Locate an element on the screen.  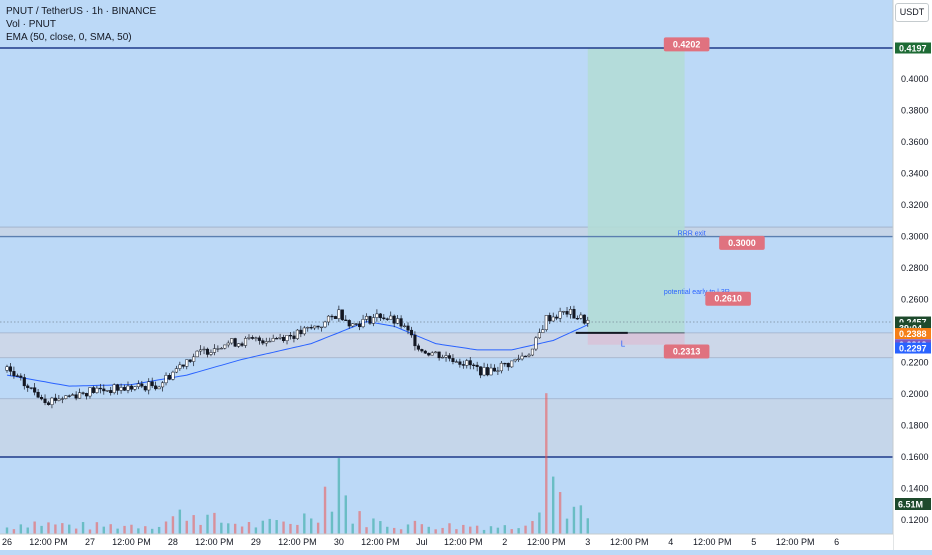
x-tick-label: 30 is located at coordinates (339, 542).